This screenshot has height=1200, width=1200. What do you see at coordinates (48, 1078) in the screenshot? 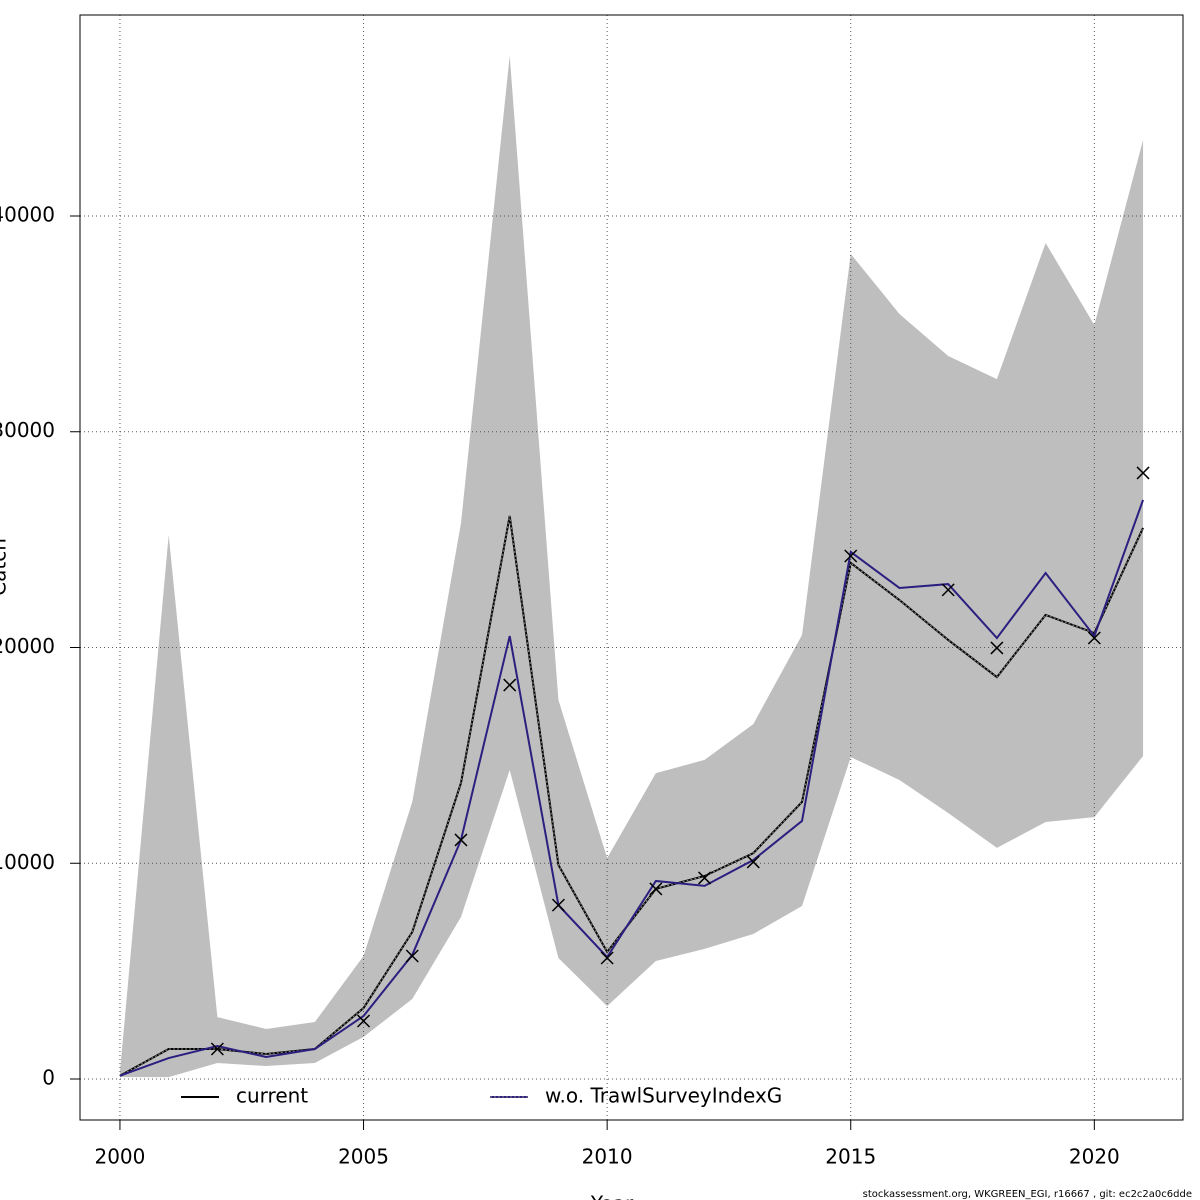
I see `y-tick-label: 0` at bounding box center [48, 1078].